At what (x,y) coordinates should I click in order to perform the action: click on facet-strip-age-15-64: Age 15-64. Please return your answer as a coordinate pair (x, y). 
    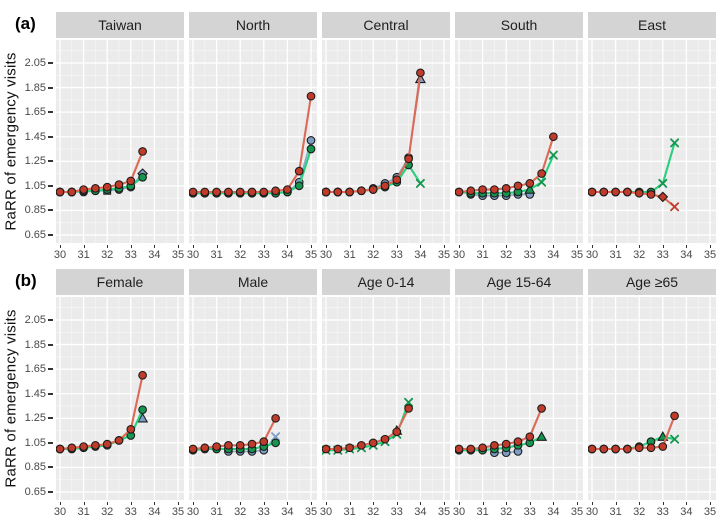
    Looking at the image, I should click on (519, 282).